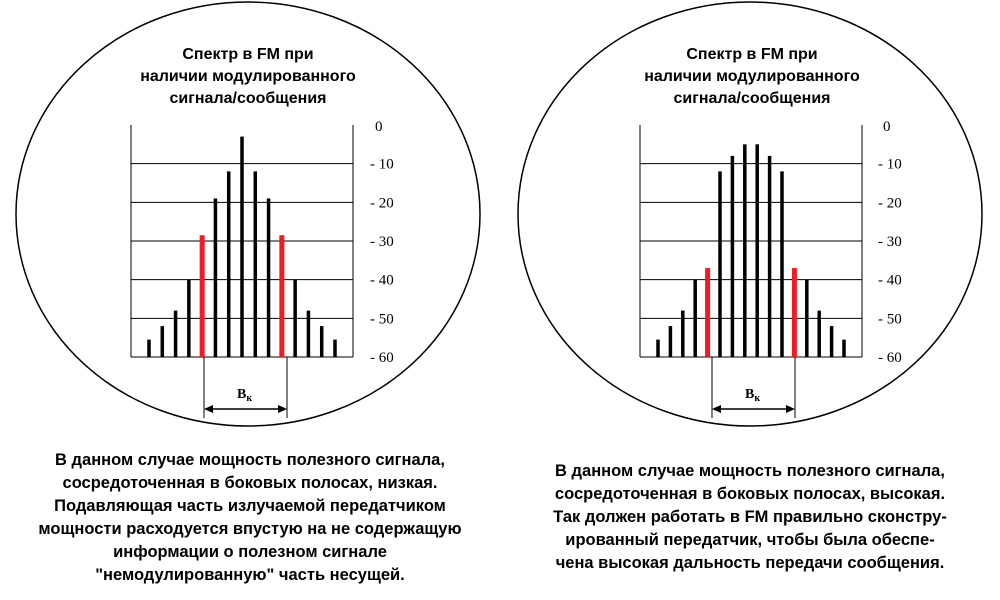 The height and width of the screenshot is (600, 1000). I want to click on left-bars, so click(242, 246).